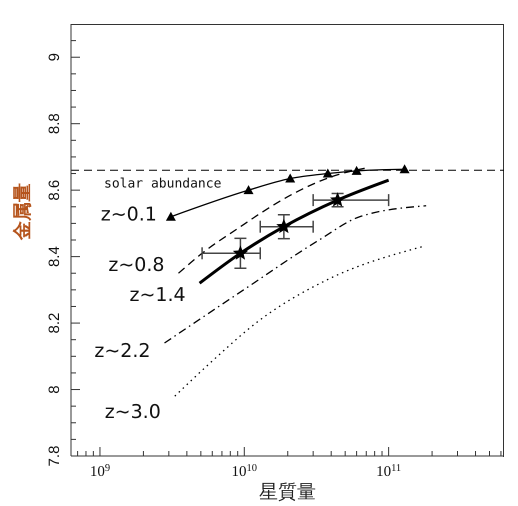  What do you see at coordinates (163, 184) in the screenshot?
I see `ref-line-label: solar abundance` at bounding box center [163, 184].